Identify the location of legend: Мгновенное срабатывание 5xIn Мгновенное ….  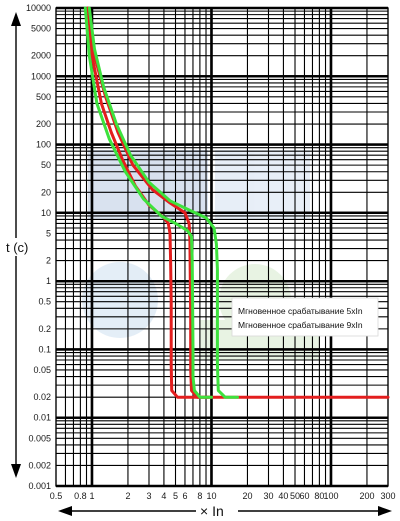
(305, 317).